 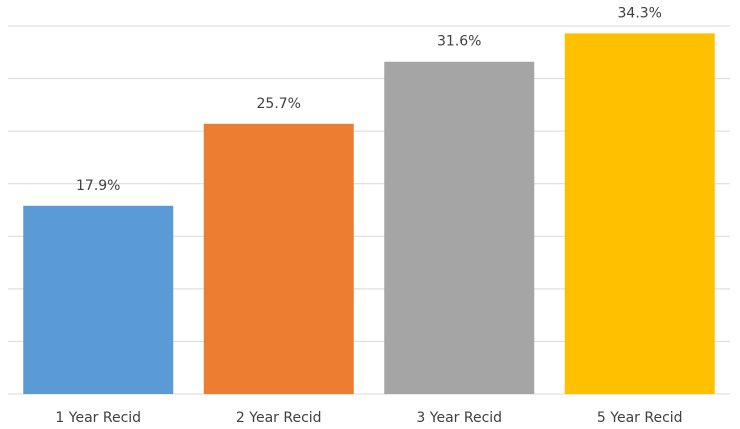 What do you see at coordinates (459, 418) in the screenshot?
I see `x-tick-label: 3 Year Recid` at bounding box center [459, 418].